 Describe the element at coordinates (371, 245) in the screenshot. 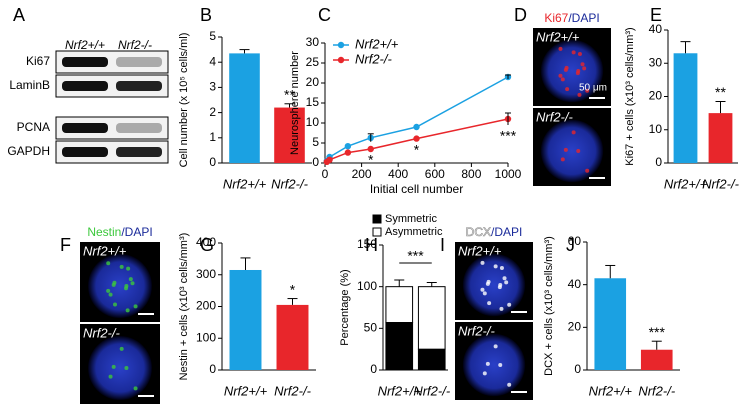

I see `panel-letter: H` at that location.